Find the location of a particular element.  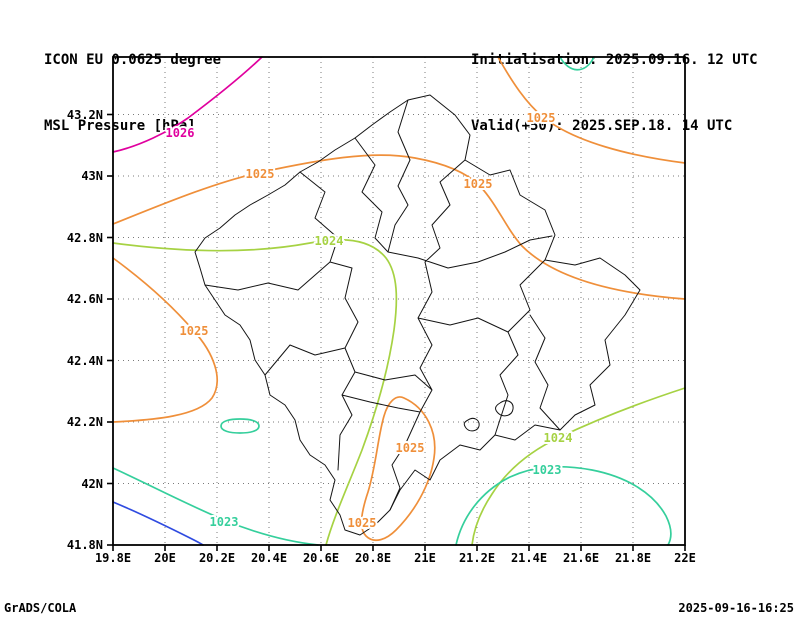

x-tick-label: 20.2E is located at coordinates (217, 558).